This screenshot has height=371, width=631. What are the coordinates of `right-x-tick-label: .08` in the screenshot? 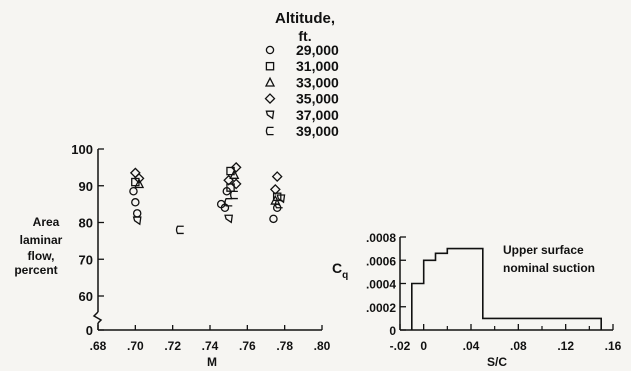 It's located at (518, 346).